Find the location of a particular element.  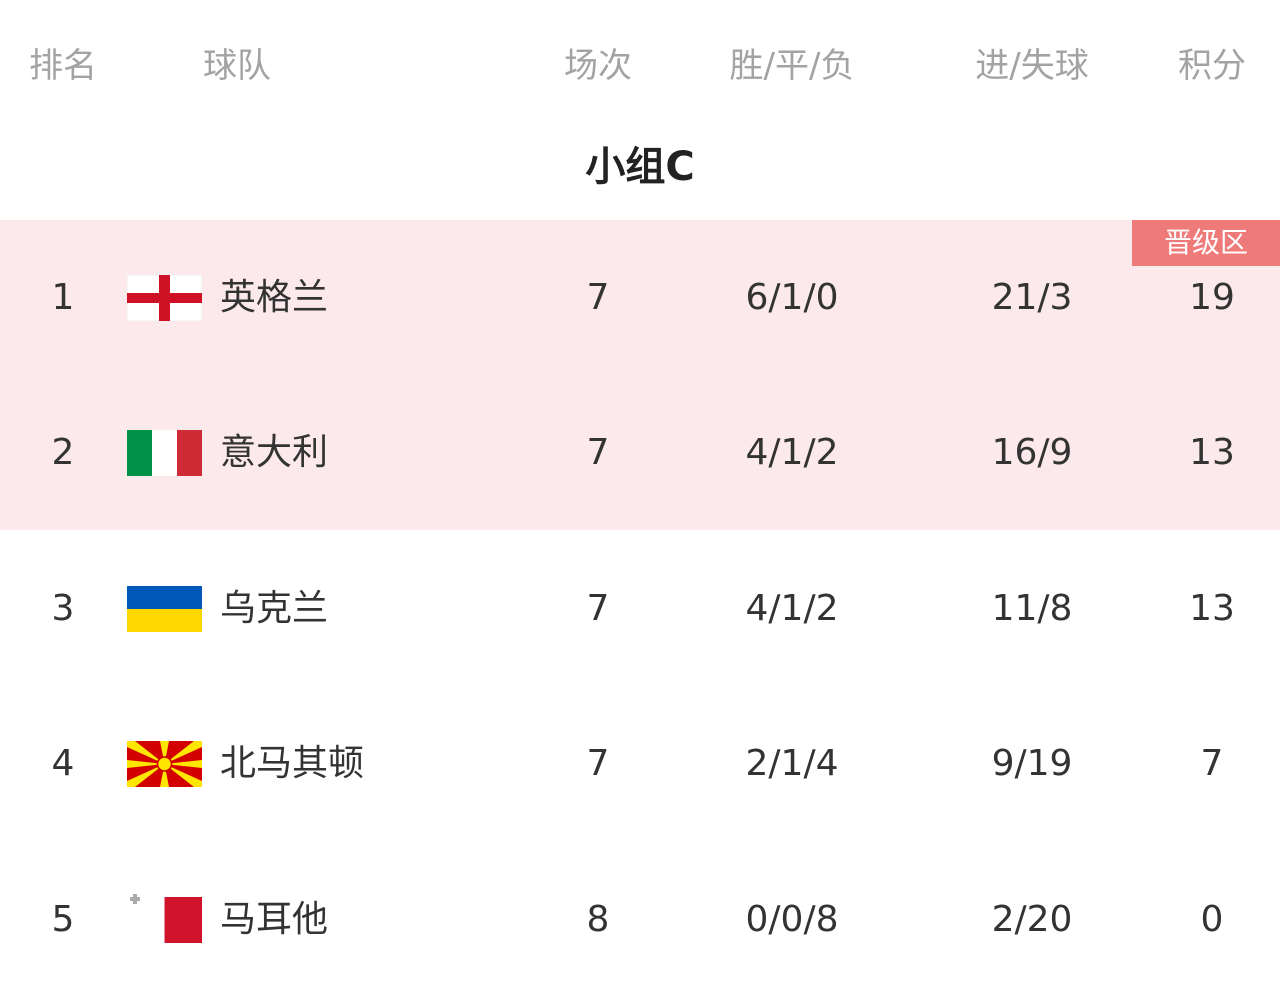

header-rank: 排名 is located at coordinates (63, 66).